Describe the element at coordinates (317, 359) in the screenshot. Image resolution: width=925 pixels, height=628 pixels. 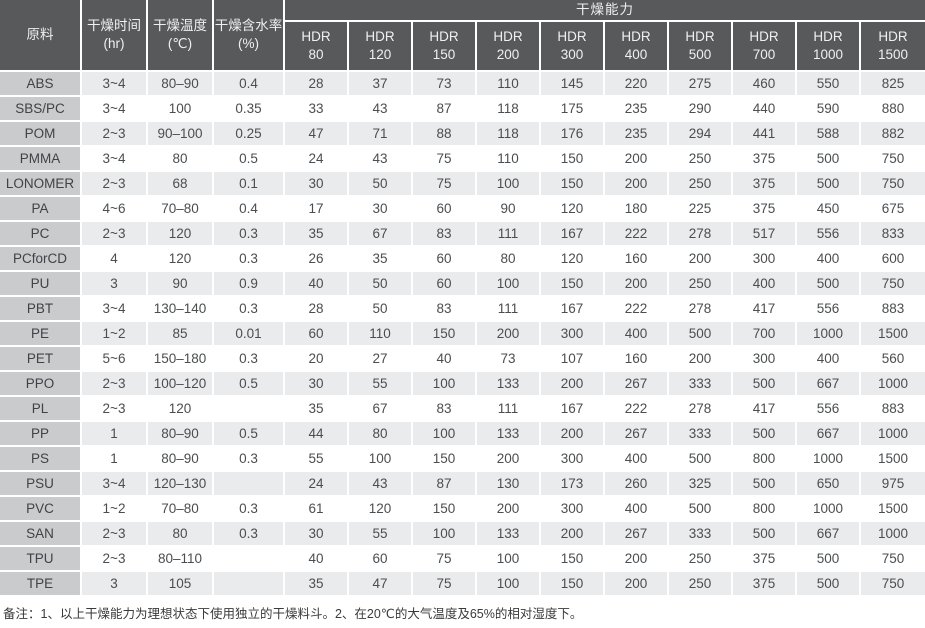
I see `value-cell: 20` at that location.